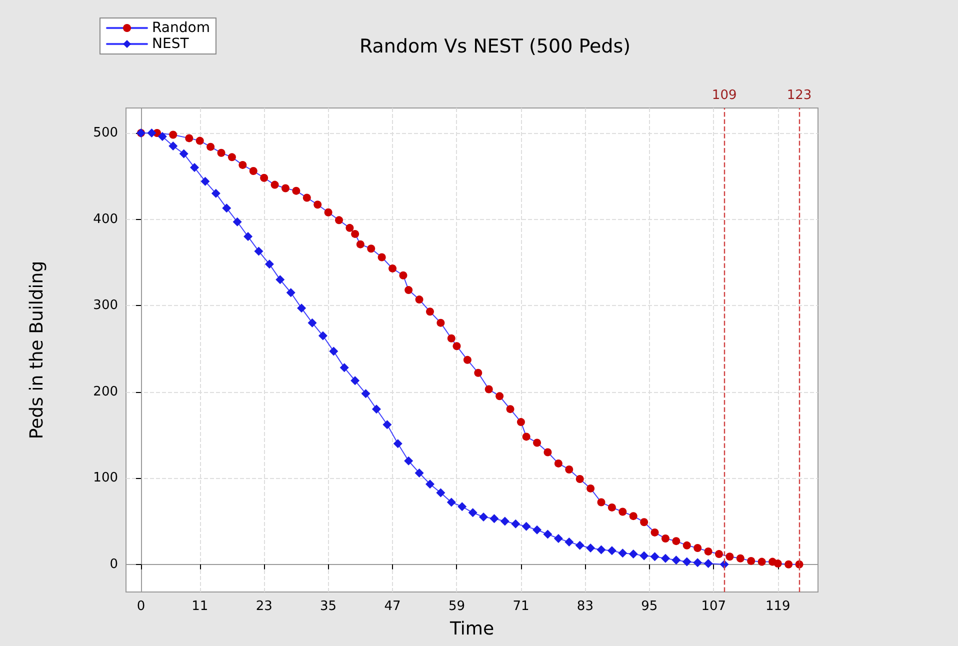 This screenshot has height=646, width=958. I want to click on x-tick-label: 0, so click(141, 606).